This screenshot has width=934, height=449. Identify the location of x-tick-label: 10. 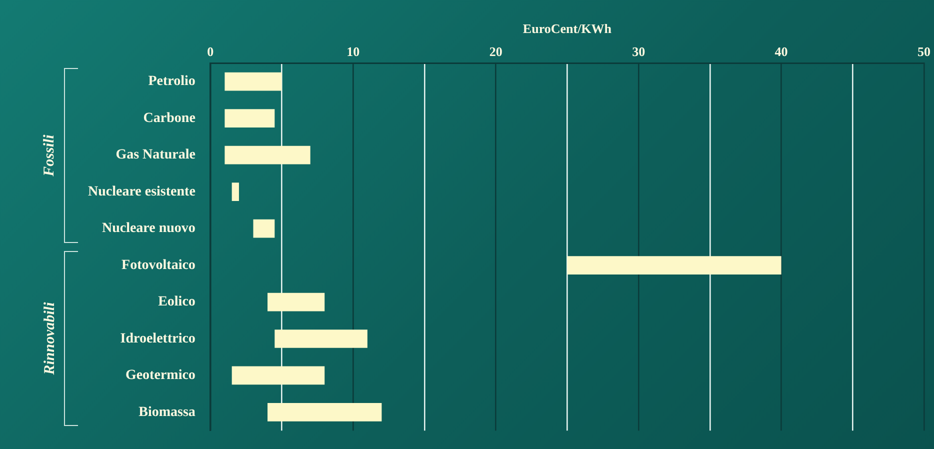
(353, 51).